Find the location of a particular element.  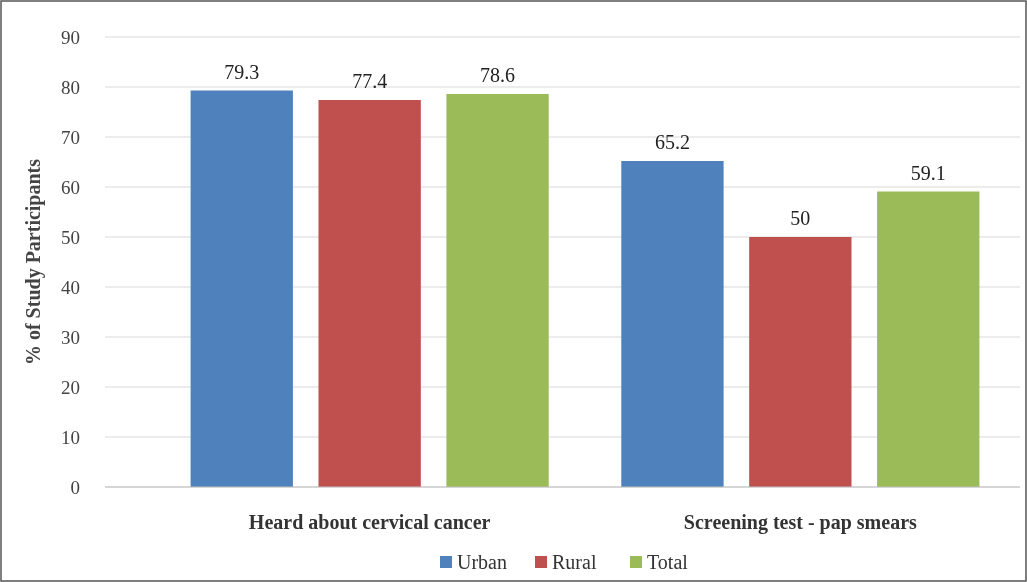

y-tick-label: 90 is located at coordinates (70, 37).